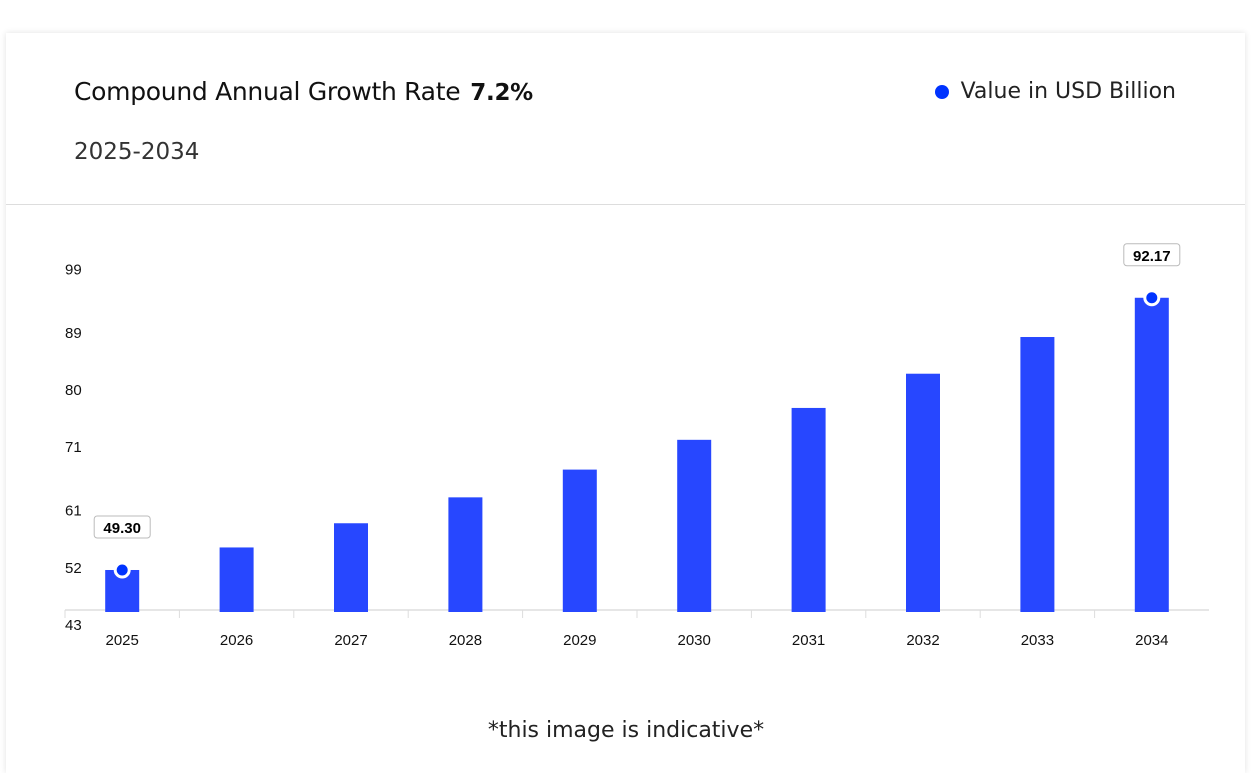 The height and width of the screenshot is (773, 1252). I want to click on x-tick-label: 2032, so click(922, 640).